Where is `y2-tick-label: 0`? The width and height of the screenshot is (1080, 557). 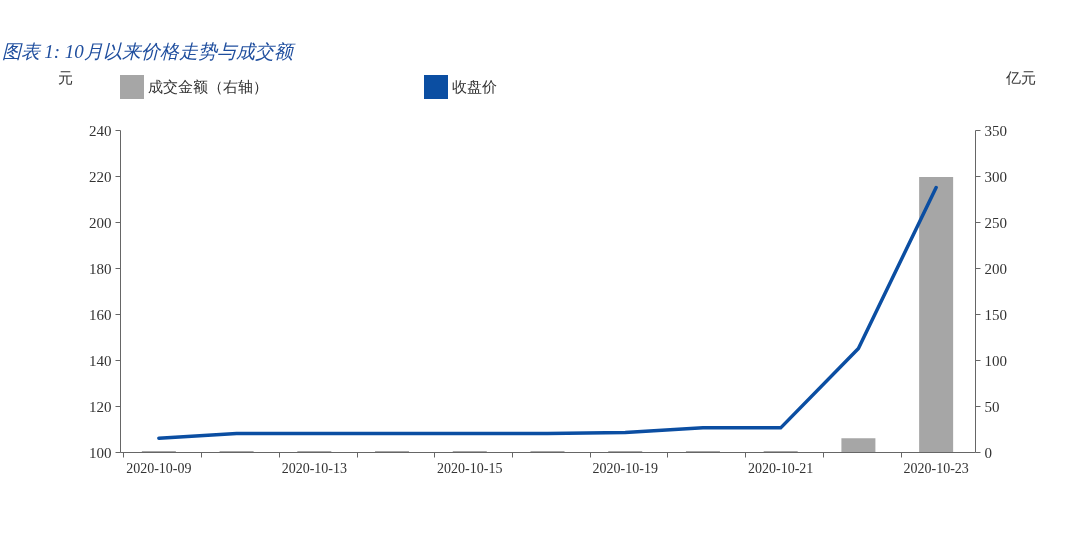
y2-tick-label: 0 is located at coordinates (988, 452).